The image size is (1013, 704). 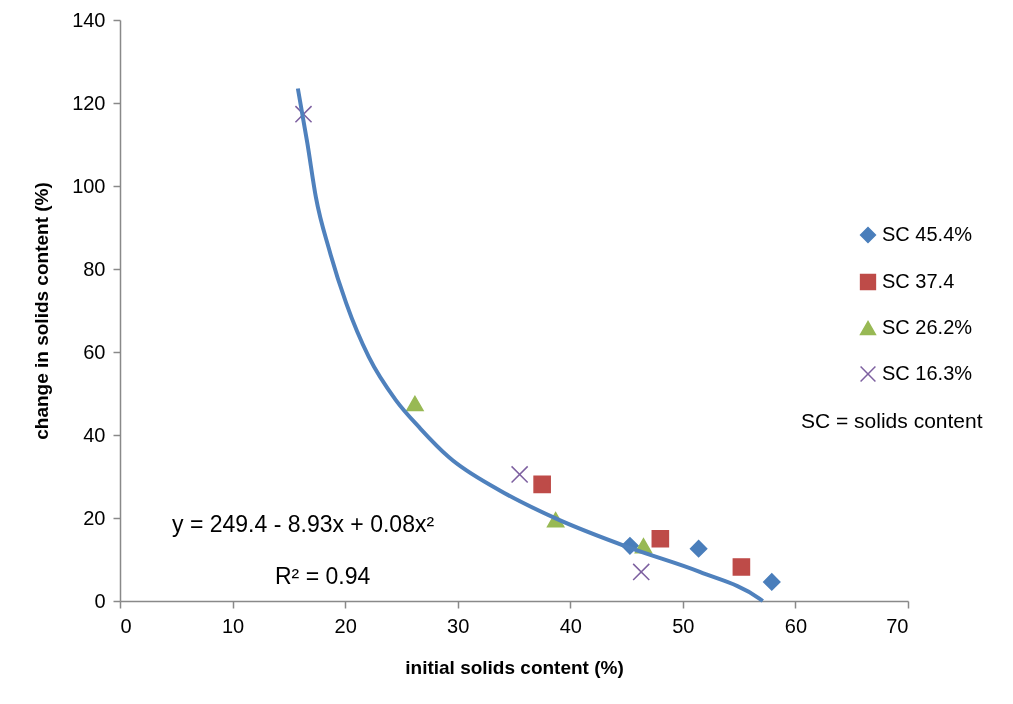 I want to click on x-tick-label: 10, so click(x=233, y=625).